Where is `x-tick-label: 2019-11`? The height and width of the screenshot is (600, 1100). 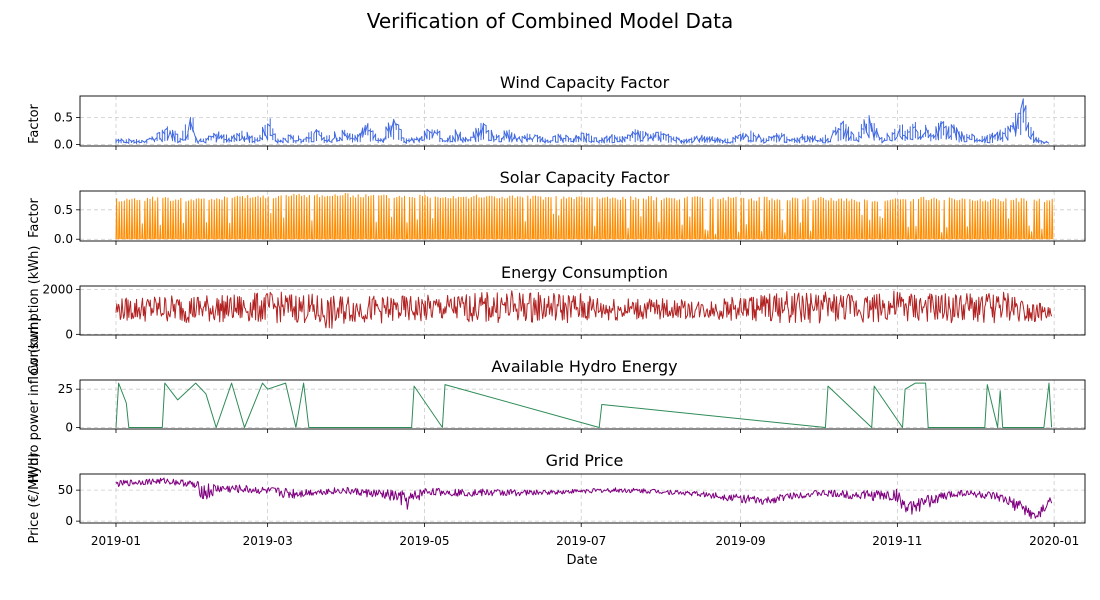
x-tick-label: 2019-11 is located at coordinates (897, 541).